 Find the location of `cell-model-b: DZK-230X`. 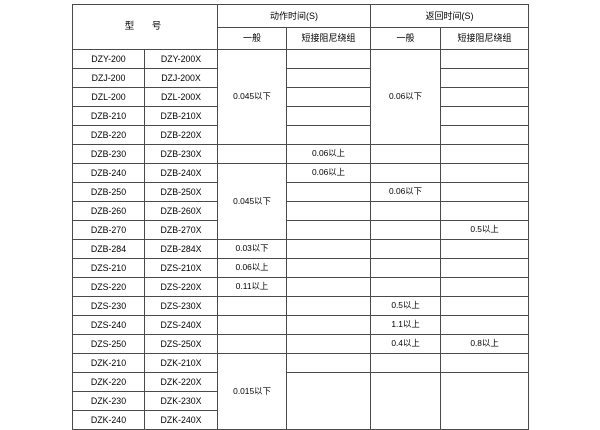

cell-model-b: DZK-230X is located at coordinates (181, 401).